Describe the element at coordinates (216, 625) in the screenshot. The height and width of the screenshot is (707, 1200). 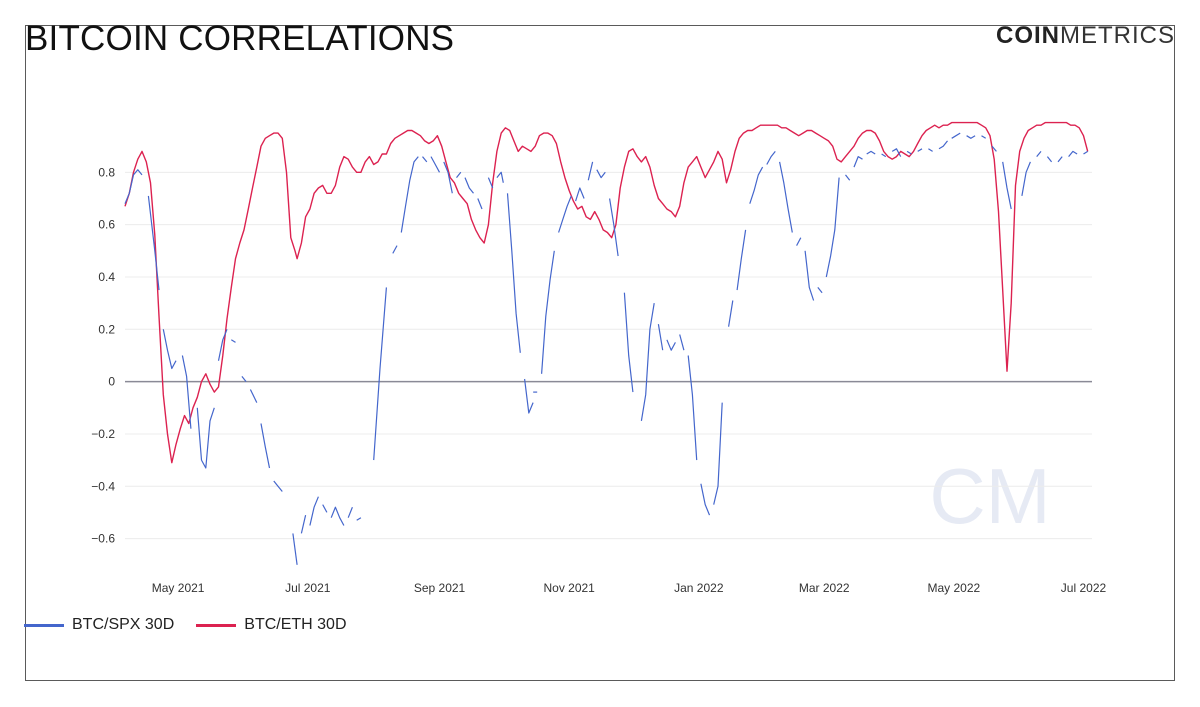
I see `legend-swatch-btc-eth` at that location.